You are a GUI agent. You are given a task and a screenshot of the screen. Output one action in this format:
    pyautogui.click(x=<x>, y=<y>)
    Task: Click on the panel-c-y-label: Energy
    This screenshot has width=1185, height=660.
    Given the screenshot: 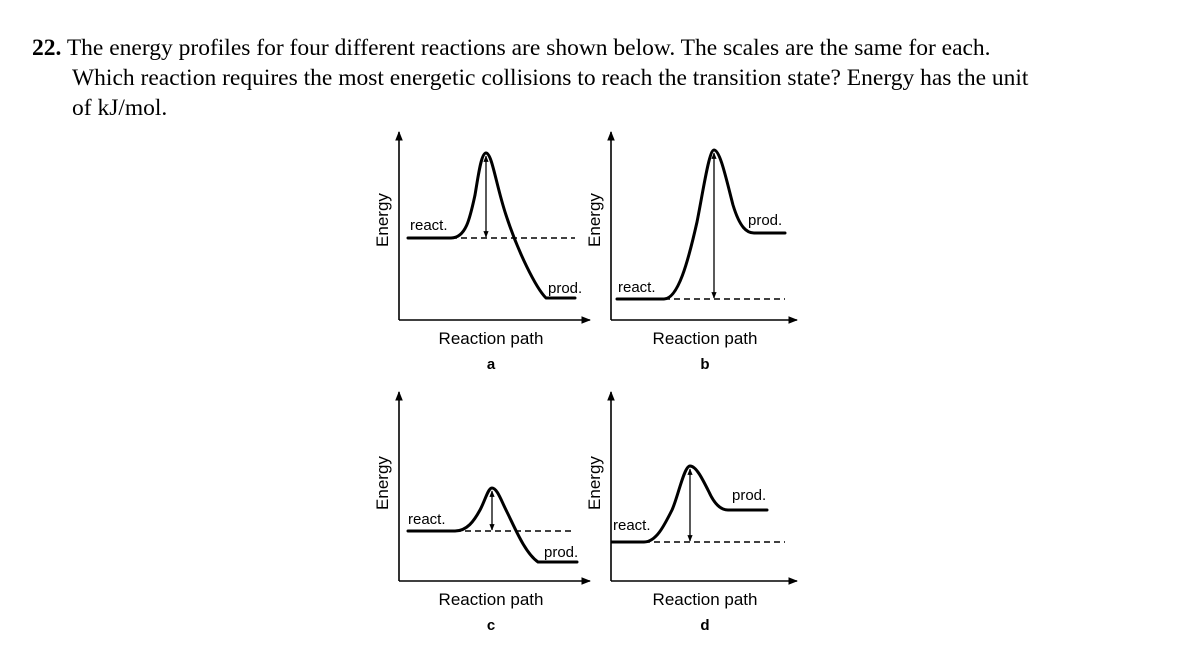 What is the action you would take?
    pyautogui.click(x=382, y=483)
    